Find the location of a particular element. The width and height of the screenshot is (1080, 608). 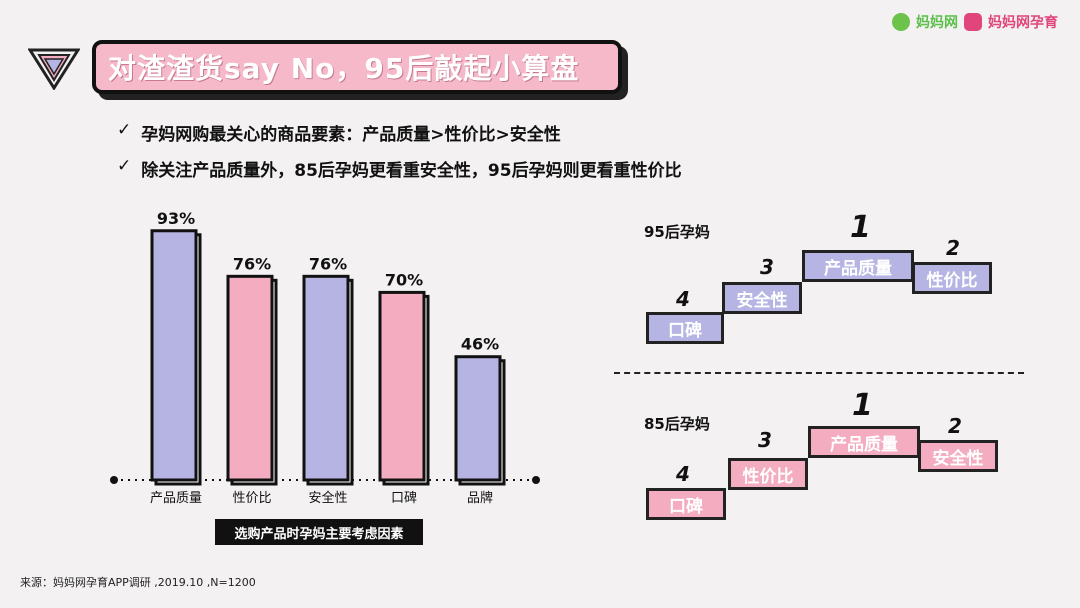

step-85-rank4: 口碑 is located at coordinates (686, 504).